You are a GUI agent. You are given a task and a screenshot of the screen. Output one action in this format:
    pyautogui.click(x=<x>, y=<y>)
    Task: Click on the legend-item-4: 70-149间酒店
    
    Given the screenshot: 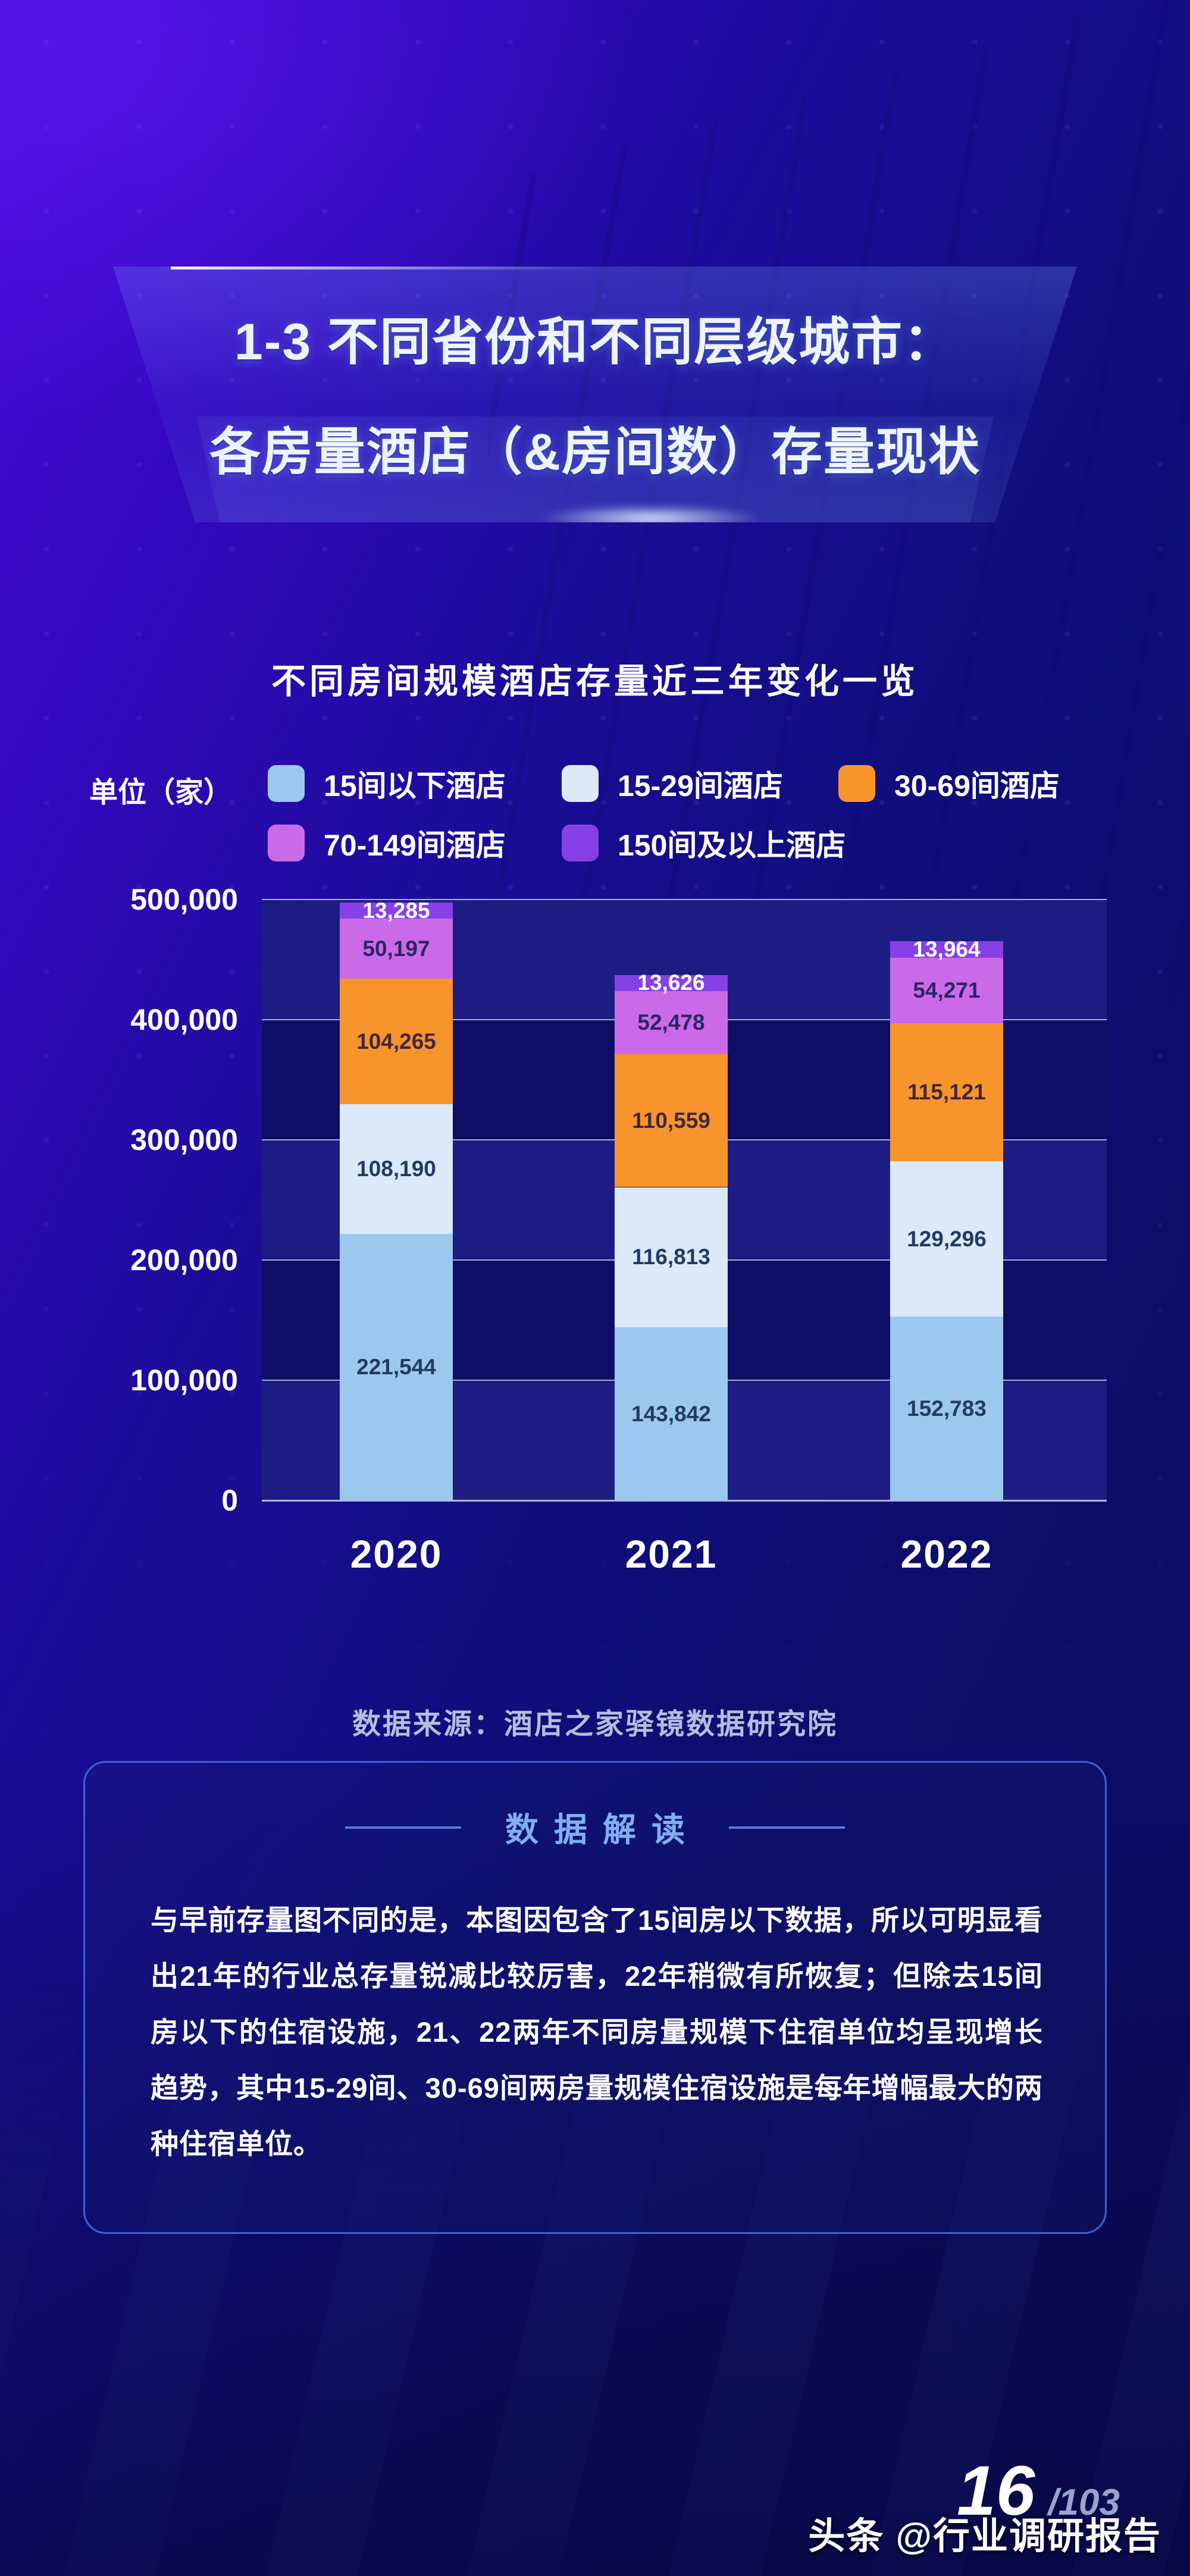 What is the action you would take?
    pyautogui.click(x=387, y=843)
    